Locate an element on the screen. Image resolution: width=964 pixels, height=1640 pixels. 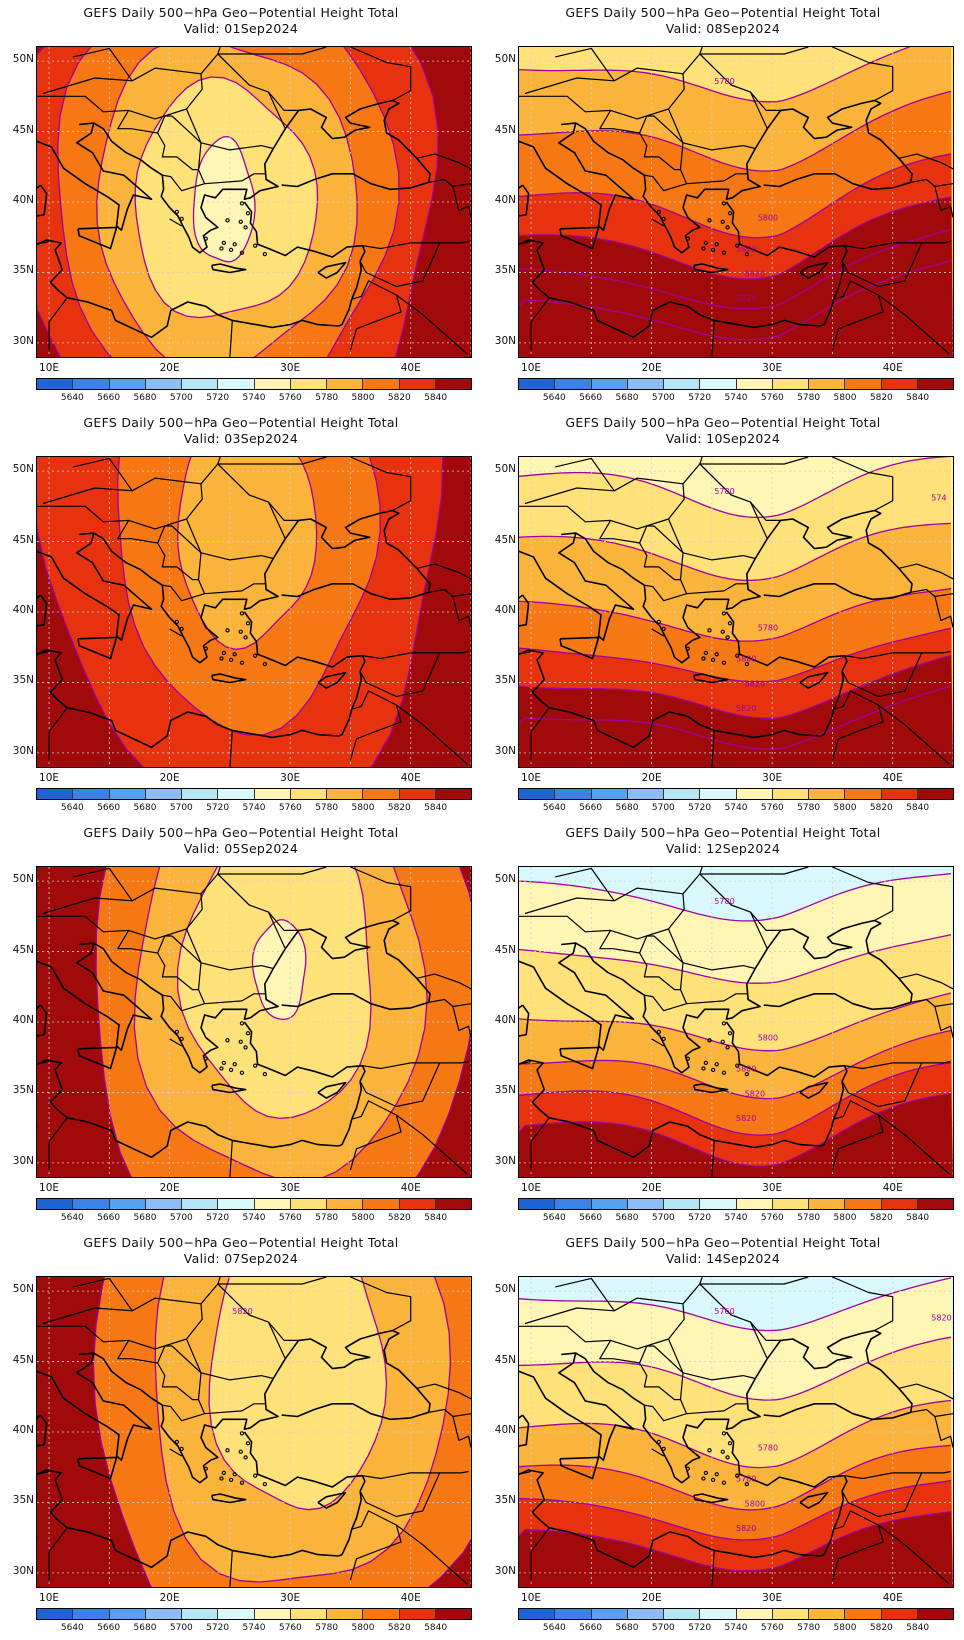
map-canvas: 5820 is located at coordinates (254, 1432).